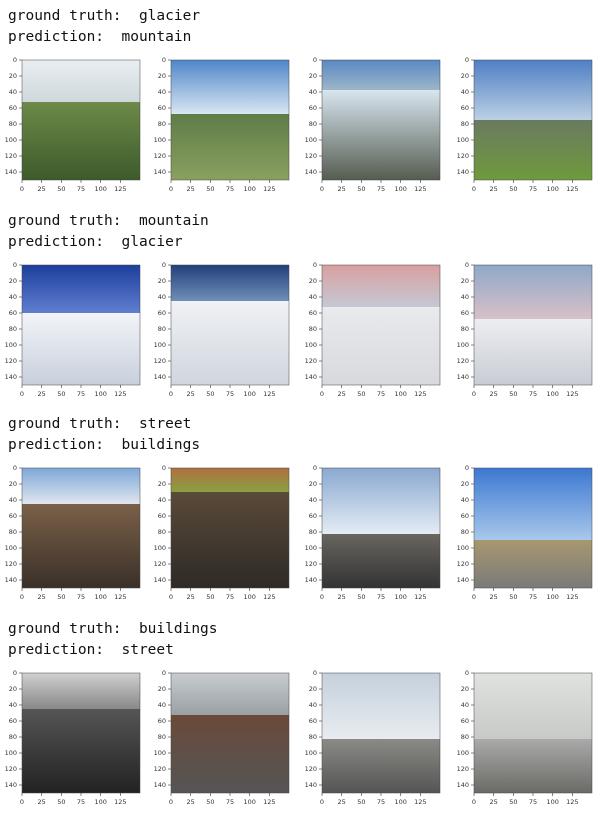  I want to click on ground-truth: ground truth: glacier, so click(104, 16).